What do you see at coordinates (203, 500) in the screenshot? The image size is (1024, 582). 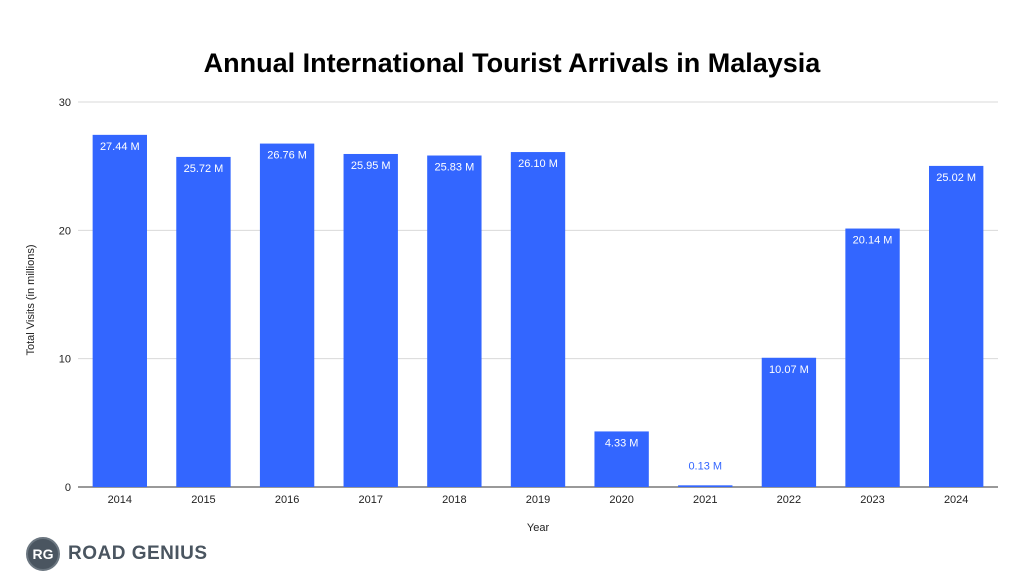 I see `x-tick-label: 2015` at bounding box center [203, 500].